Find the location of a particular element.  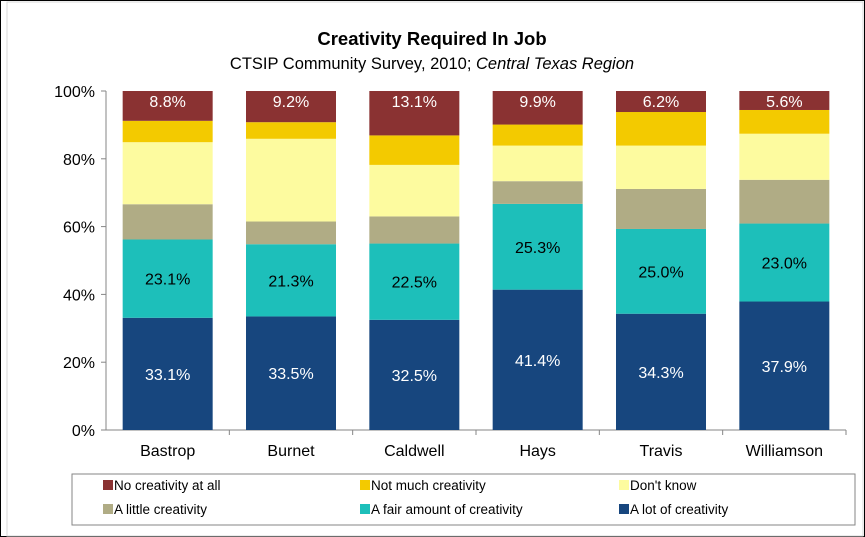

bar-segment: 33.1% is located at coordinates (167, 373).